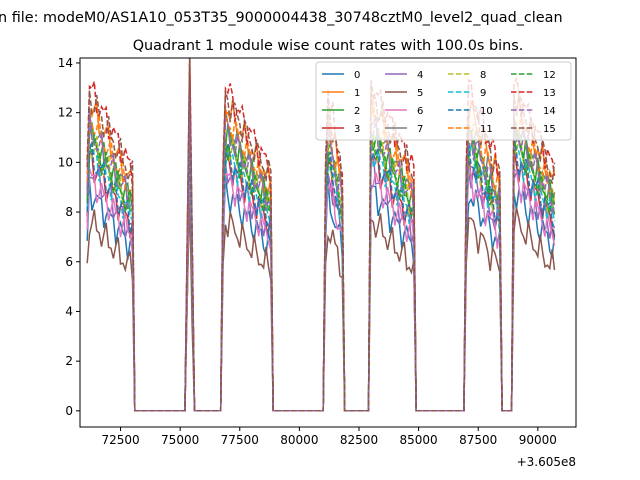 This screenshot has width=640, height=480. I want to click on y-tick-label: 12, so click(65, 113).